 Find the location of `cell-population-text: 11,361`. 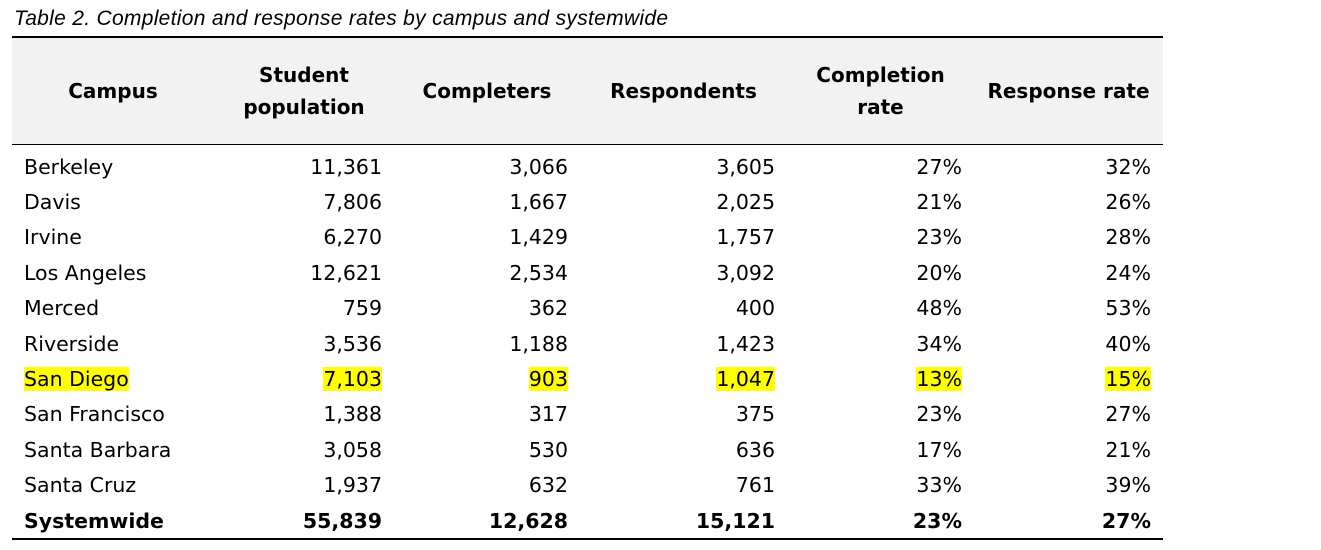

cell-population-text: 11,361 is located at coordinates (346, 166).